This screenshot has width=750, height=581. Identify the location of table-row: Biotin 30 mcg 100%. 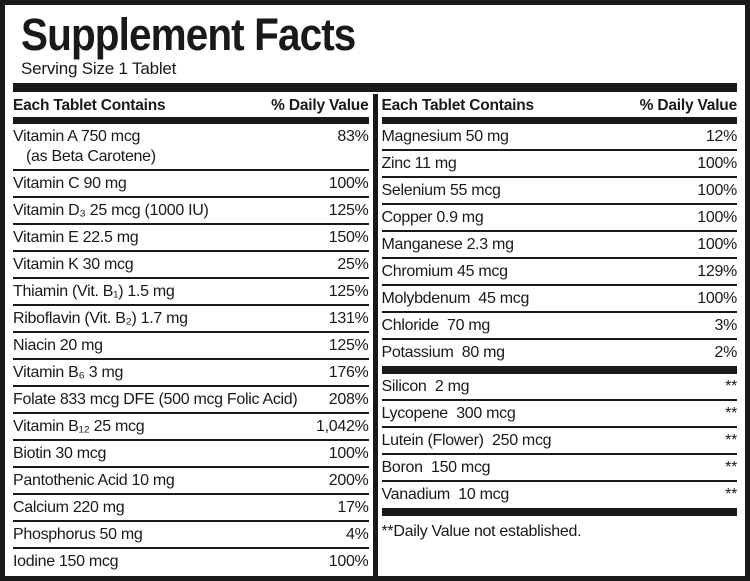
(191, 454).